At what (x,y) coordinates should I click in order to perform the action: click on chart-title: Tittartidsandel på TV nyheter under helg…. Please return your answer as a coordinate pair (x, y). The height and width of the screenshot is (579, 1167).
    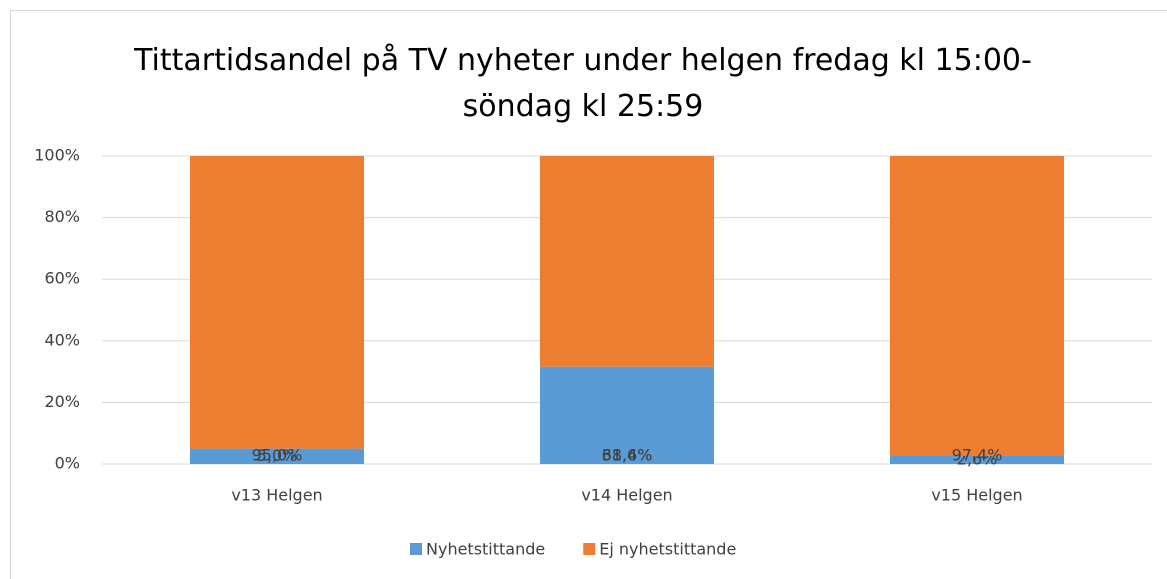
    Looking at the image, I should click on (583, 83).